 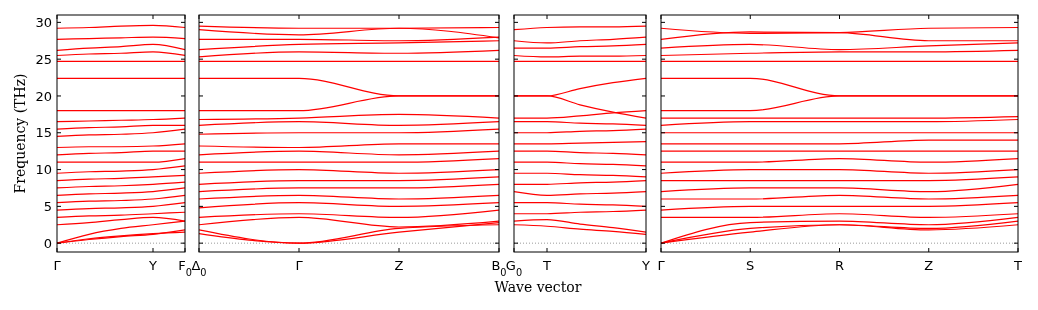 I want to click on y-tick-label: 10, so click(x=43, y=170).